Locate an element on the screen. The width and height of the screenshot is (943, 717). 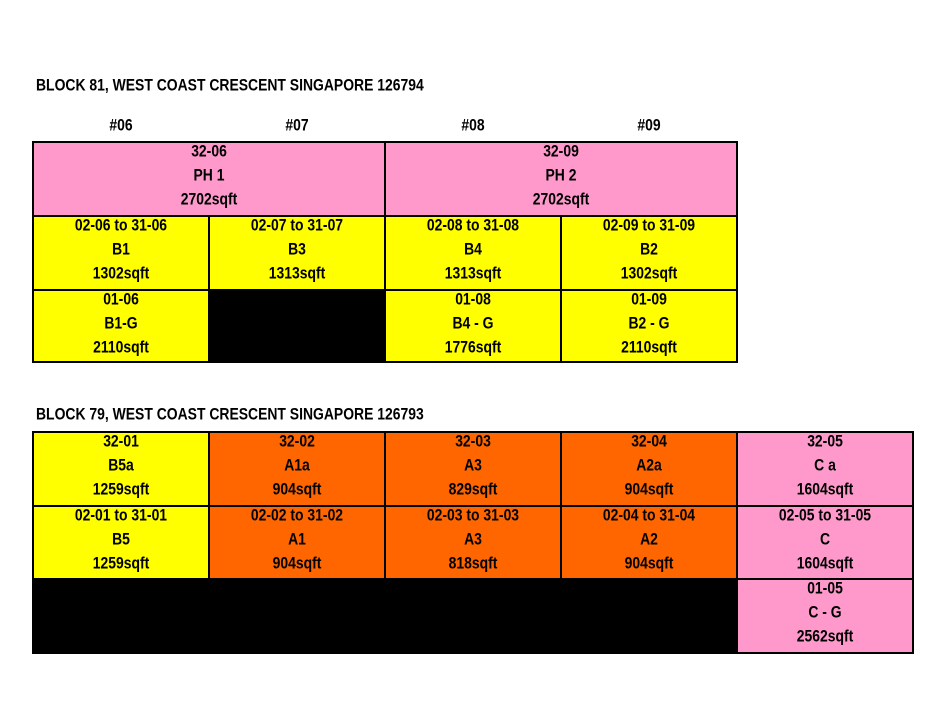
unit-text: 02-06 to 31-06 is located at coordinates (121, 225).